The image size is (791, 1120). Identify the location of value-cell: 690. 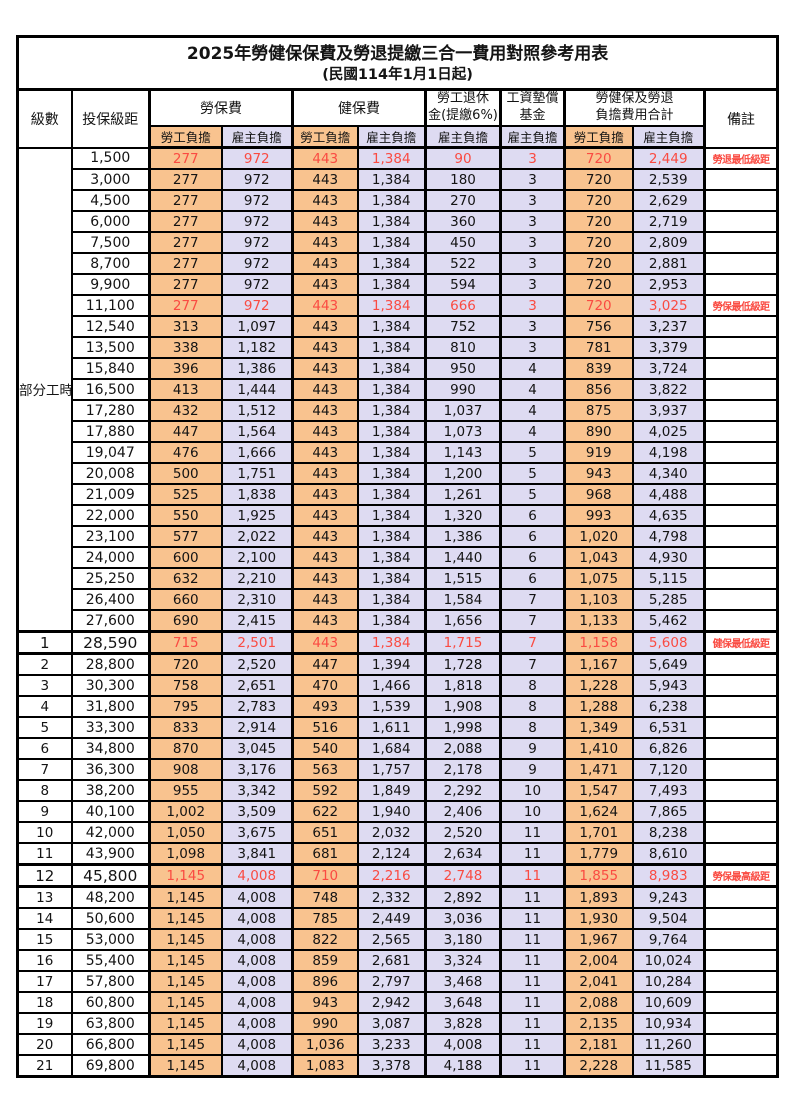
(185, 621).